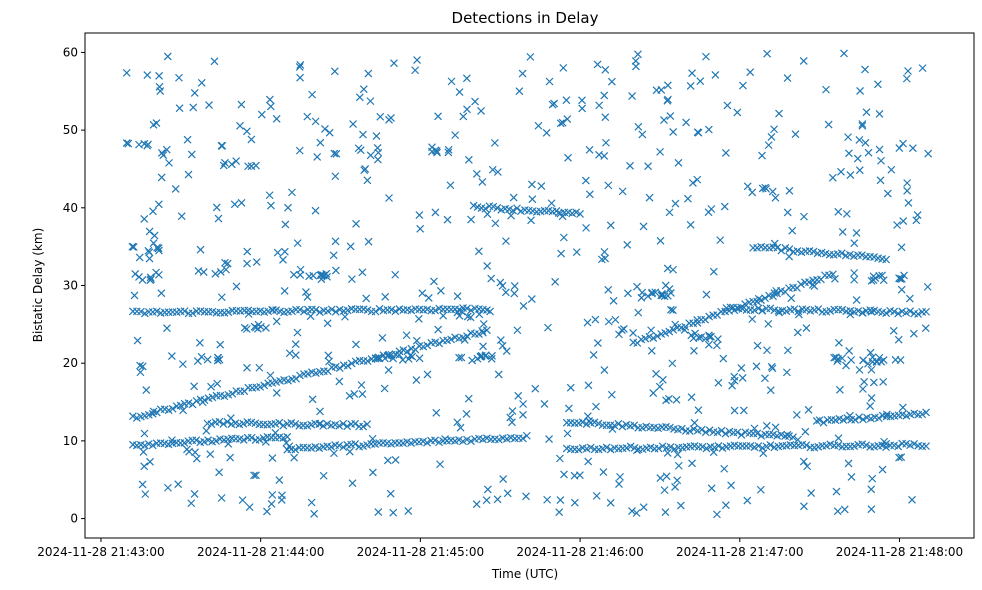 The image size is (982, 590). What do you see at coordinates (38, 285) in the screenshot?
I see `y-axis-label: Bistatic Delay (km)` at bounding box center [38, 285].